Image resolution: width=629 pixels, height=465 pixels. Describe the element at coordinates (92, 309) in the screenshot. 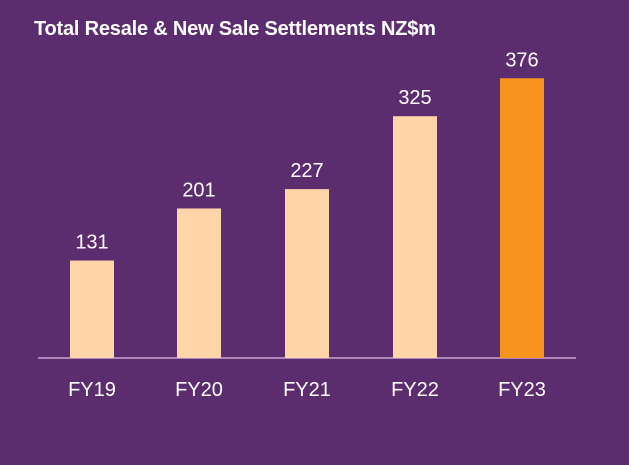

I see `bar-fy19` at that location.